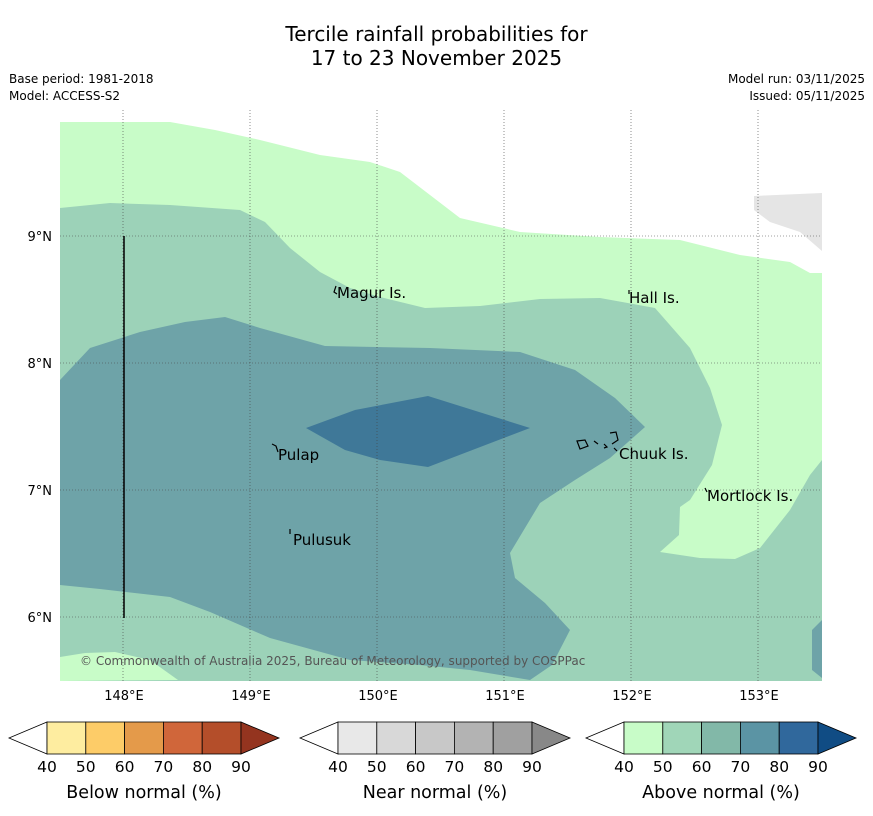 Image resolution: width=873 pixels, height=816 pixels. What do you see at coordinates (597, 441) in the screenshot?
I see `island-chuuk` at bounding box center [597, 441].